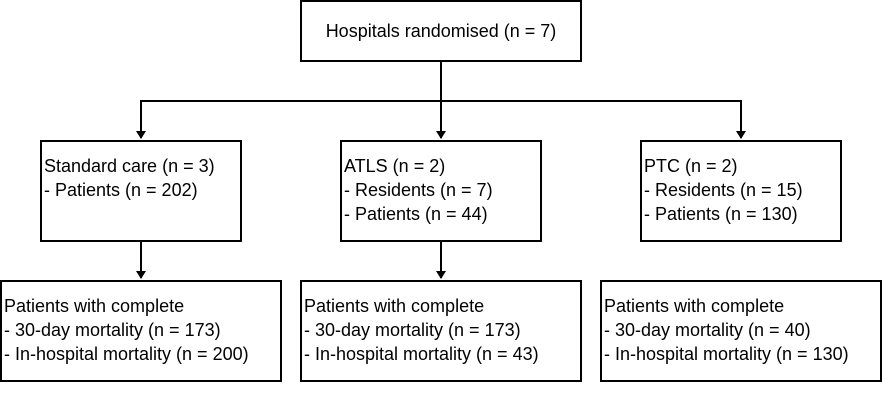  What do you see at coordinates (721, 214) in the screenshot?
I see `arm-detail-line: - Patients (n = 130)` at bounding box center [721, 214].